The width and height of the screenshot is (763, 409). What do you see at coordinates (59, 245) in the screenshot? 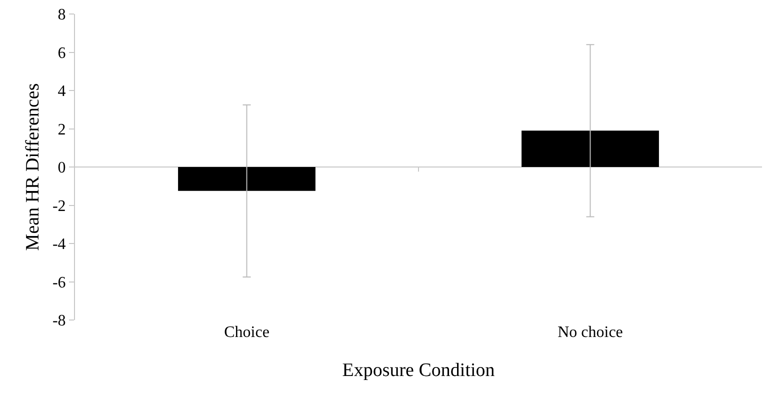
I see `y-tick-label: -4` at bounding box center [59, 245].